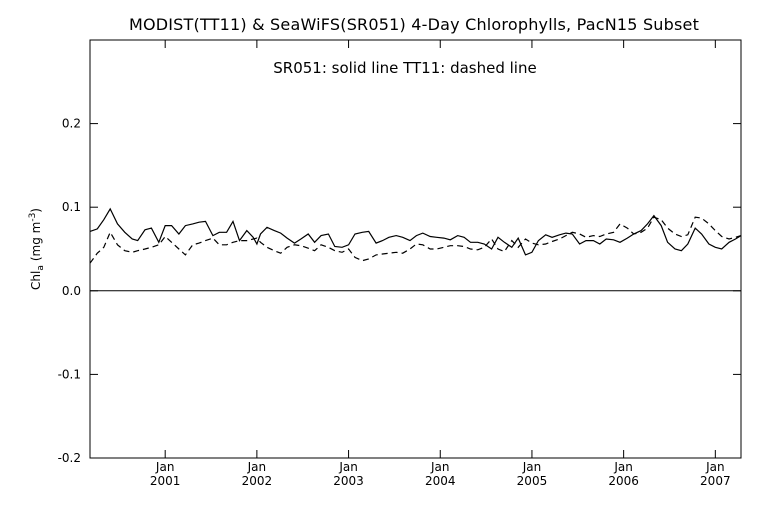 The width and height of the screenshot is (768, 512). What do you see at coordinates (36, 210) in the screenshot?
I see `y-axis-label-close: )` at bounding box center [36, 210].